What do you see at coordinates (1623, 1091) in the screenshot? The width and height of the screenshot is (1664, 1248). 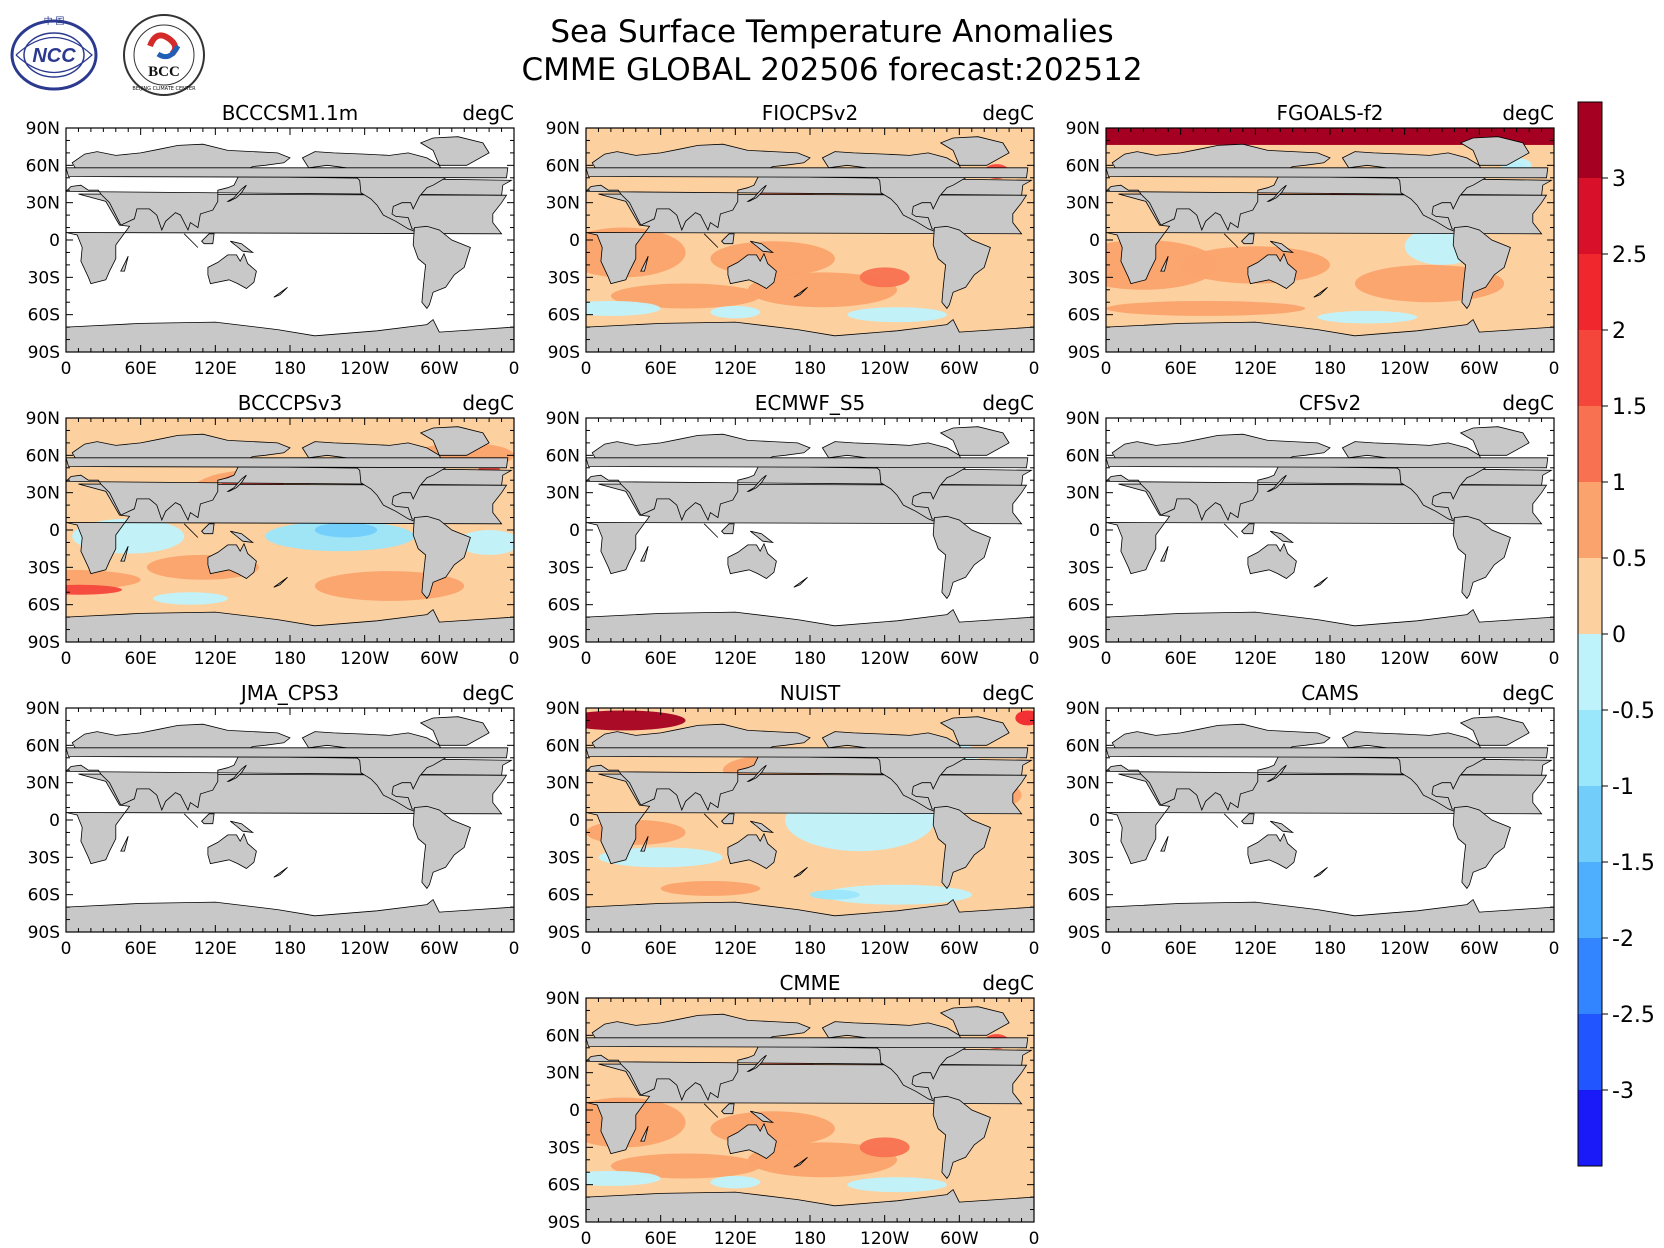 I see `colorbar-tick-label: -3` at bounding box center [1623, 1091].